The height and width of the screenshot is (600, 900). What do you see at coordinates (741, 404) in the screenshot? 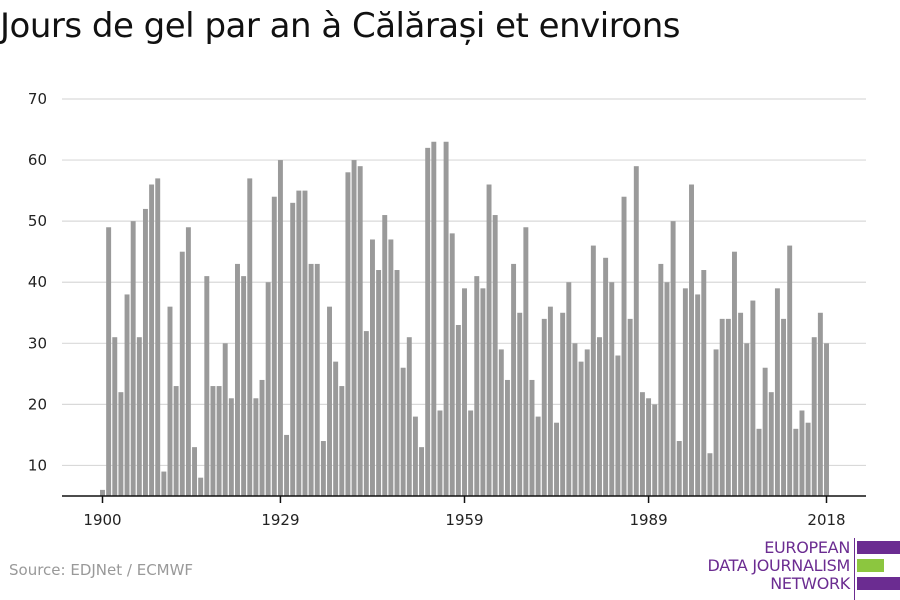
I see `bar-2004` at bounding box center [741, 404].